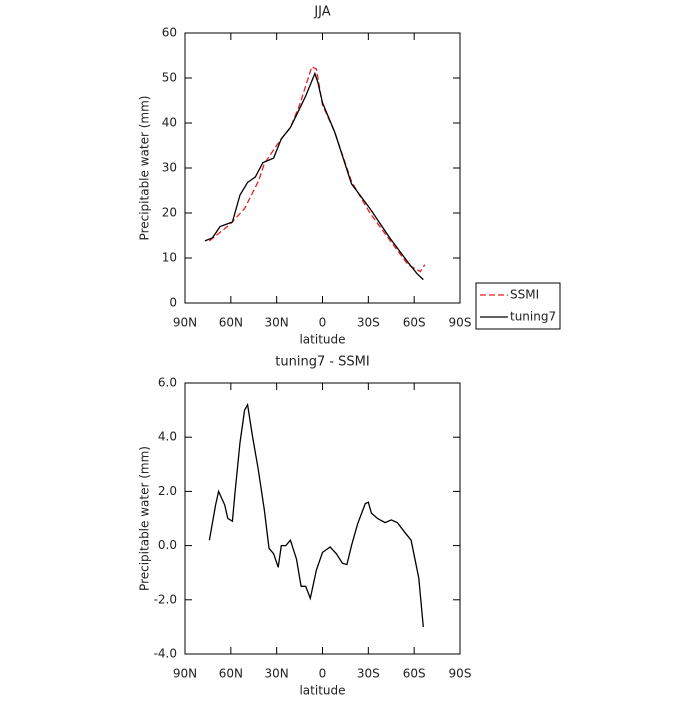 The image size is (700, 704). Describe the element at coordinates (321, 12) in the screenshot. I see `chart-title: JJA` at that location.